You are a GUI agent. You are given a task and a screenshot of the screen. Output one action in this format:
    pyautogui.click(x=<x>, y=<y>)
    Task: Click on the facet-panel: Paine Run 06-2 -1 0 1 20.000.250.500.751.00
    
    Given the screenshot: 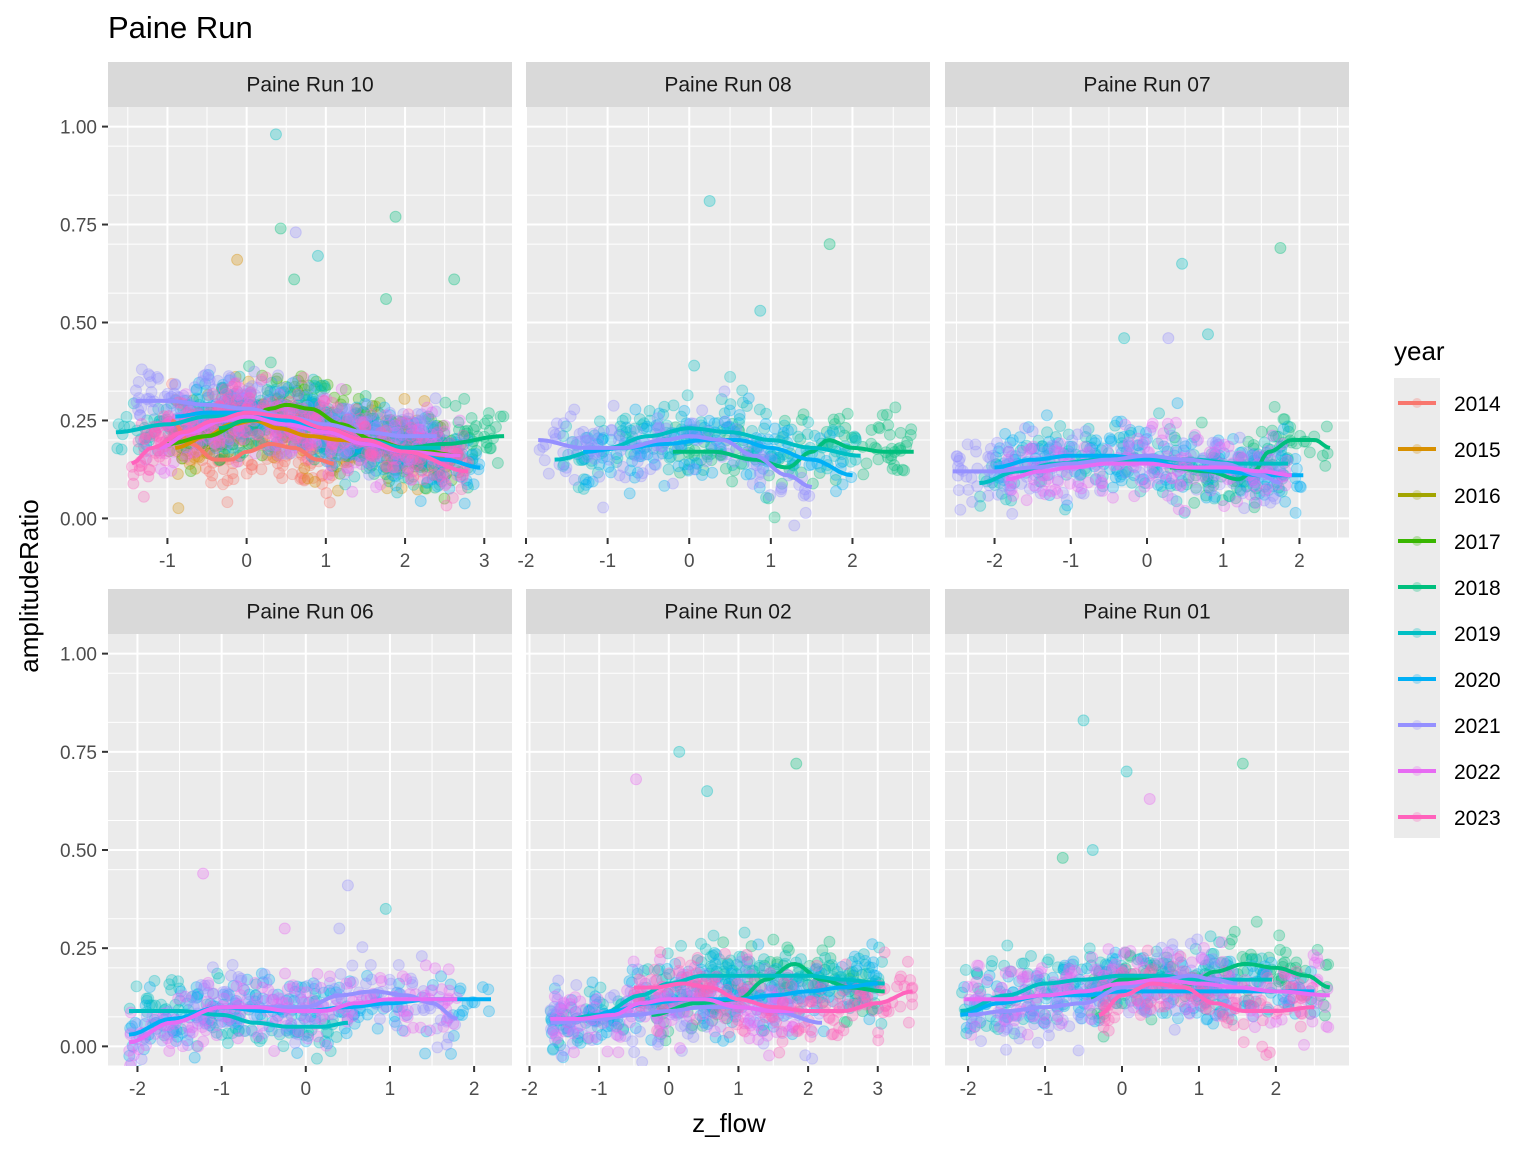 What is the action you would take?
    pyautogui.click(x=286, y=844)
    